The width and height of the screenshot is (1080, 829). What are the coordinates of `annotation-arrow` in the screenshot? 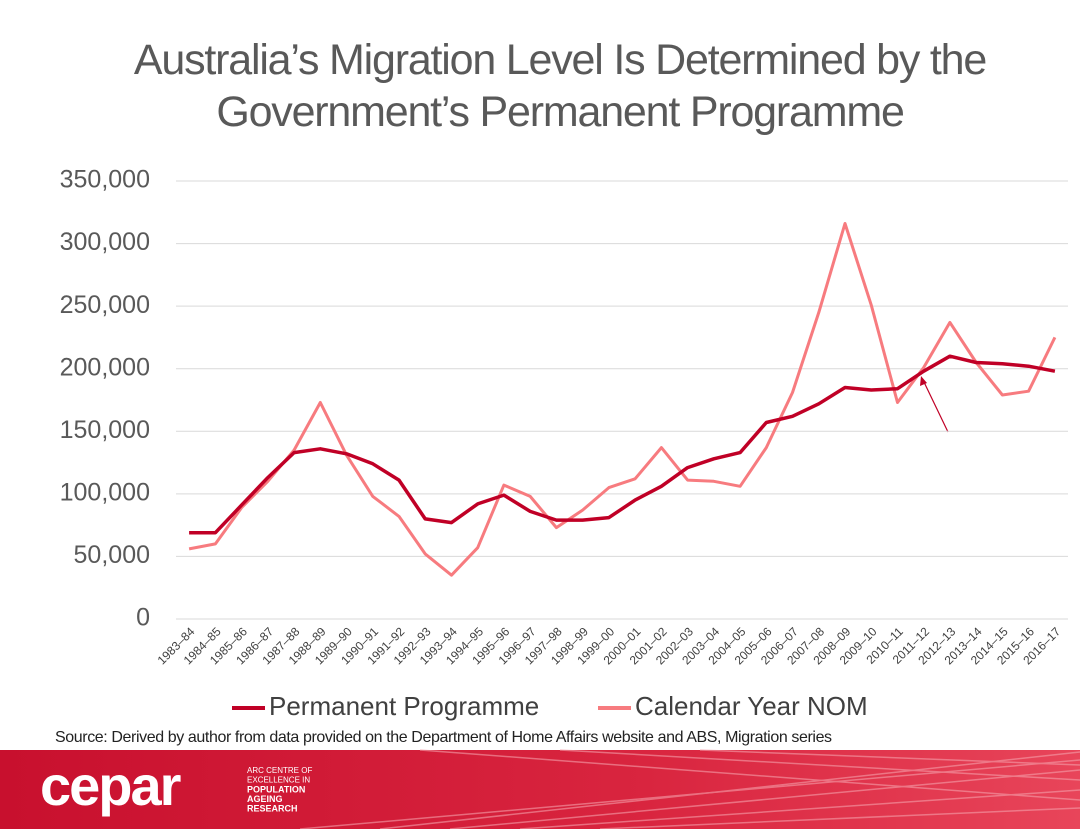 It's located at (935, 406).